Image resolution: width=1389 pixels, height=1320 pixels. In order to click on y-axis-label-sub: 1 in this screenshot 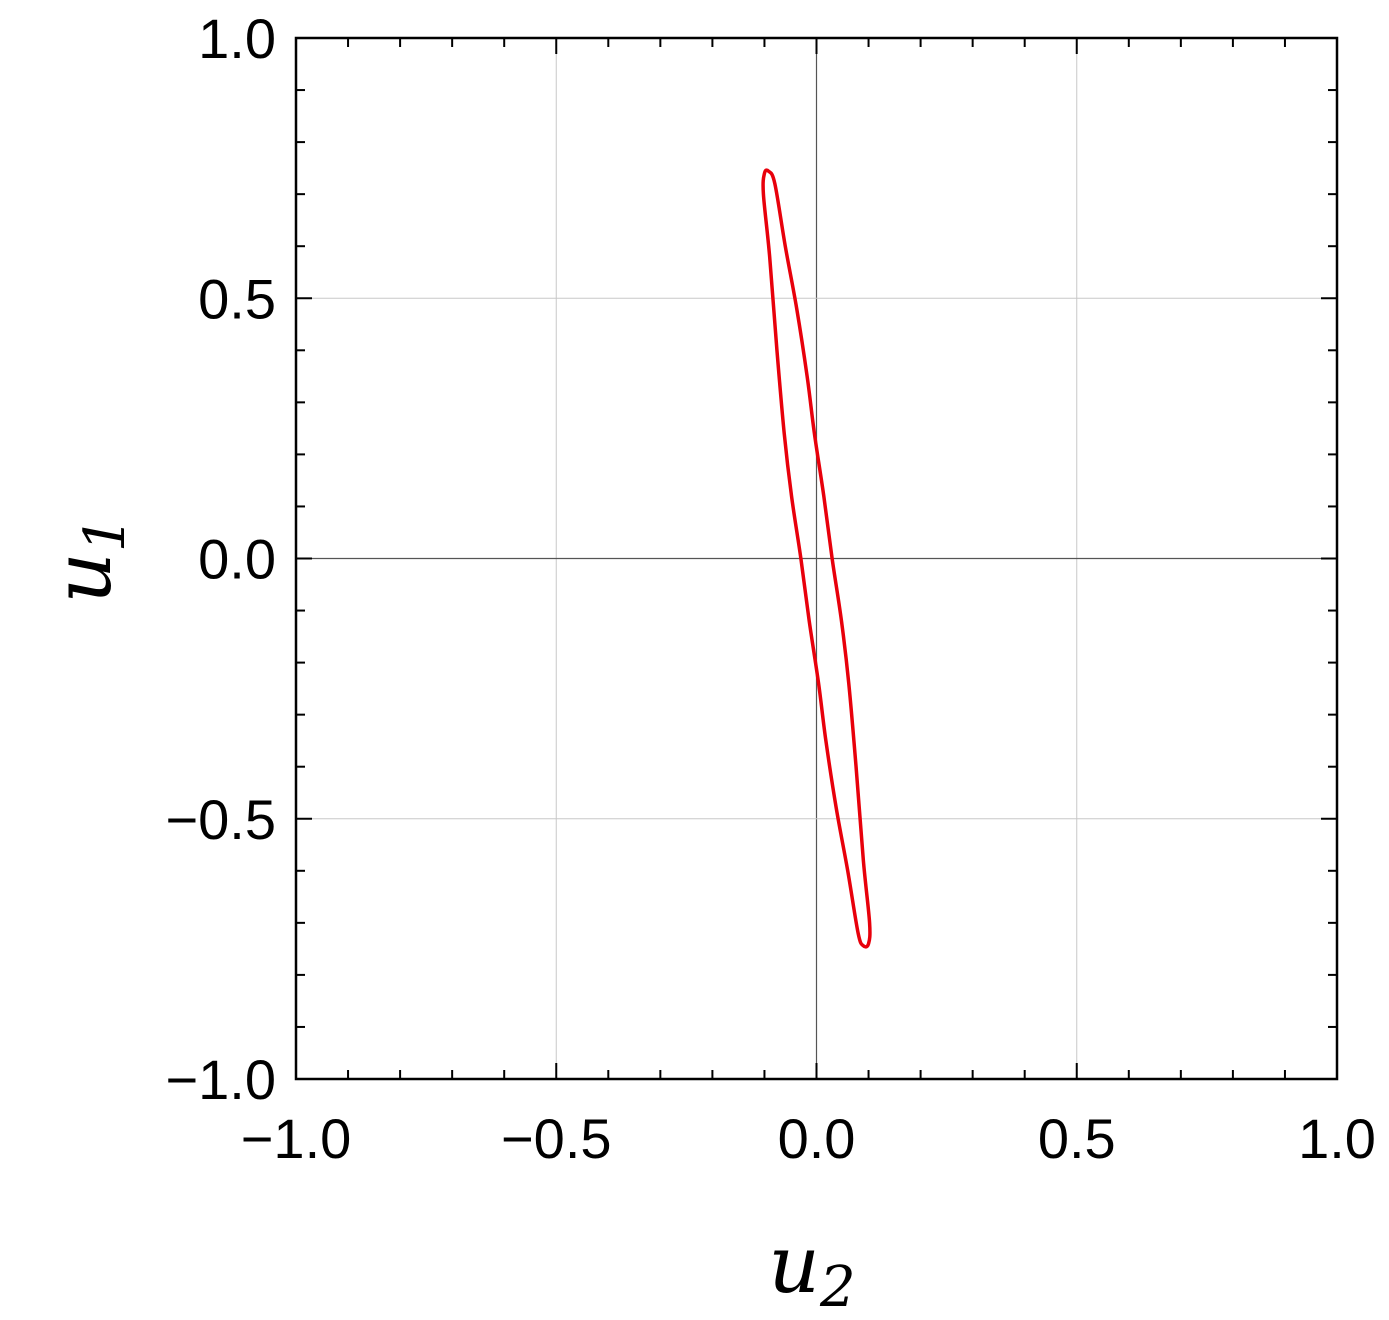, I will do `click(105, 534)`.